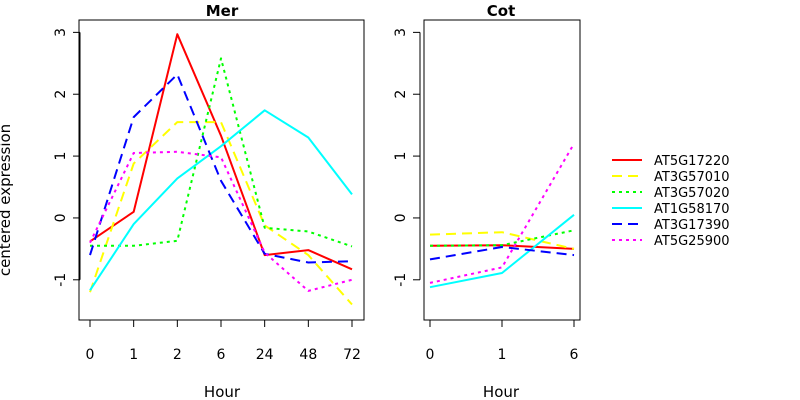 The width and height of the screenshot is (800, 400). Describe the element at coordinates (61, 94) in the screenshot. I see `y-tick-label-mer: 2` at that location.